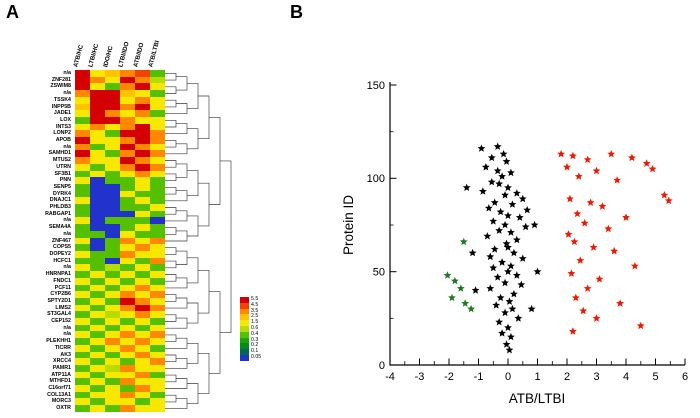 The image size is (700, 418). Describe the element at coordinates (685, 377) in the screenshot. I see `x-tick-label: 6` at that location.